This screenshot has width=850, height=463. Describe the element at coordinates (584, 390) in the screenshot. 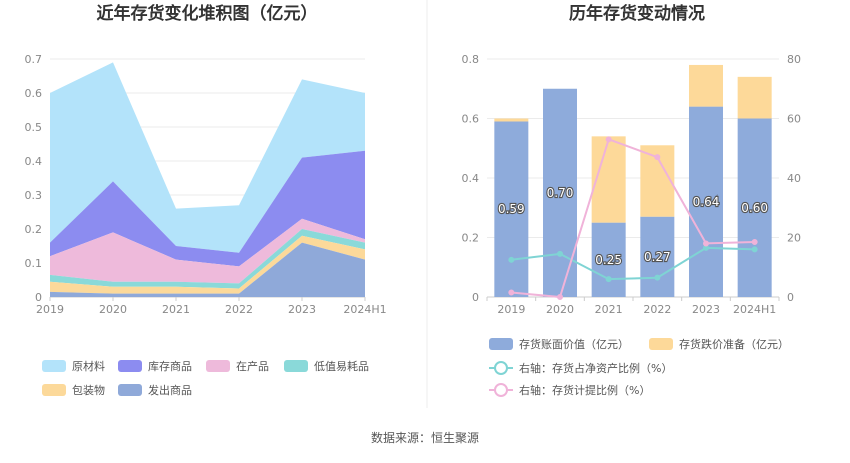

I see `legend-label: 右轴：存货计提比例（%）` at that location.